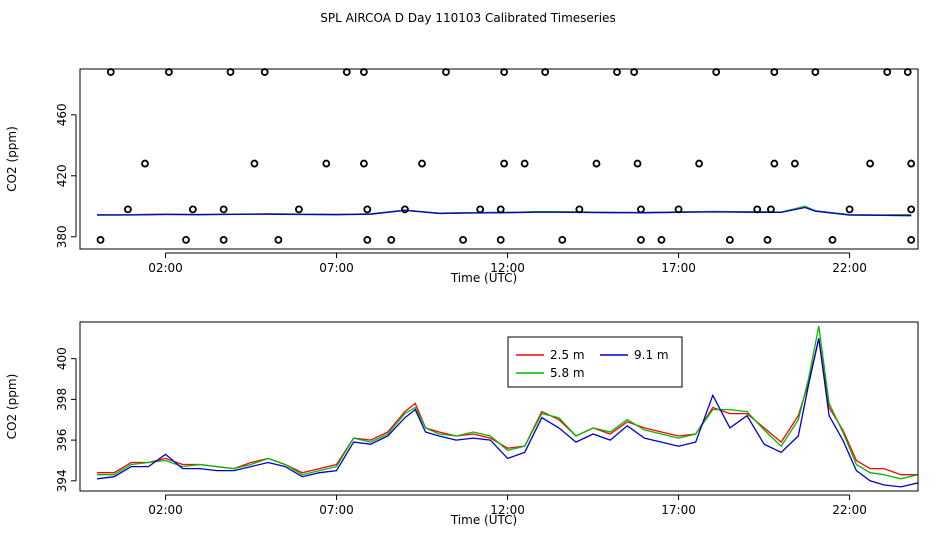  I want to click on legend-label: 9.1 m, so click(651, 355).